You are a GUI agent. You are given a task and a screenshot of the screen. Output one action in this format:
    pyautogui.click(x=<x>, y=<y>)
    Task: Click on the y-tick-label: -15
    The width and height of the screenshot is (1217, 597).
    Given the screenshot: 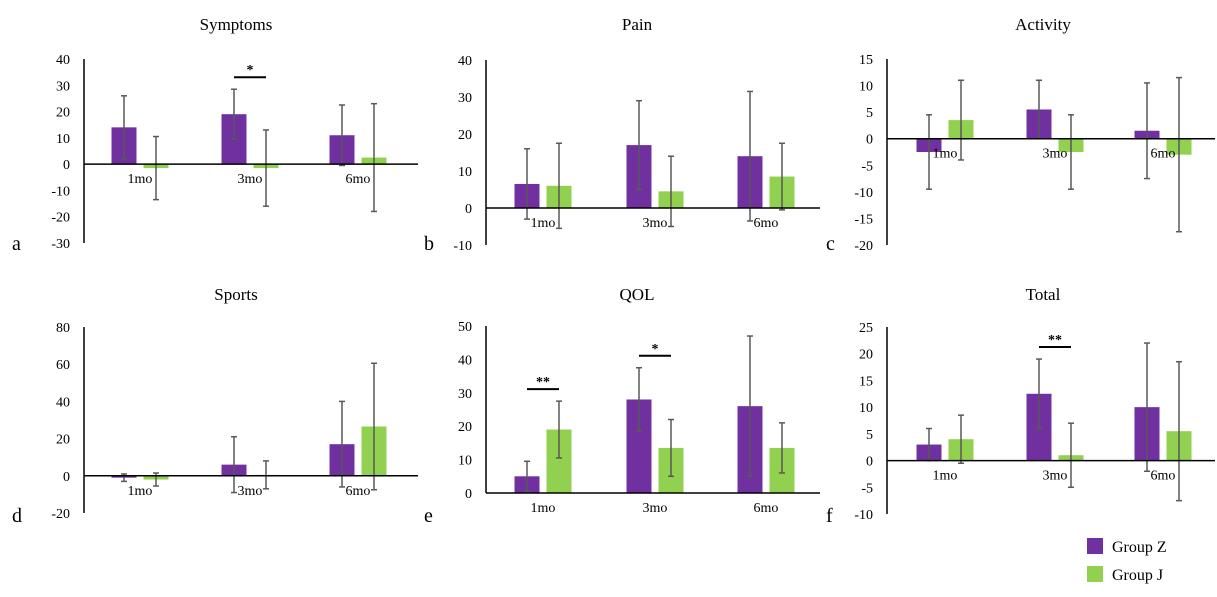 What is the action you would take?
    pyautogui.click(x=863, y=219)
    